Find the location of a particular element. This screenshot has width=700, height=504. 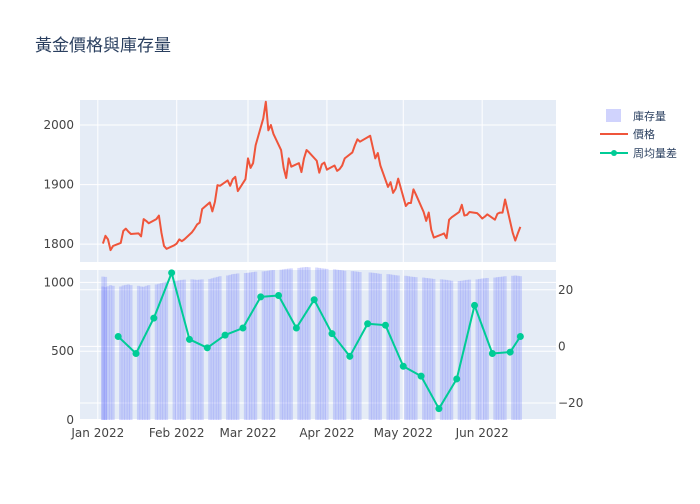

bottom-y2-tick-labels: −20 0 20 is located at coordinates (570, 346).